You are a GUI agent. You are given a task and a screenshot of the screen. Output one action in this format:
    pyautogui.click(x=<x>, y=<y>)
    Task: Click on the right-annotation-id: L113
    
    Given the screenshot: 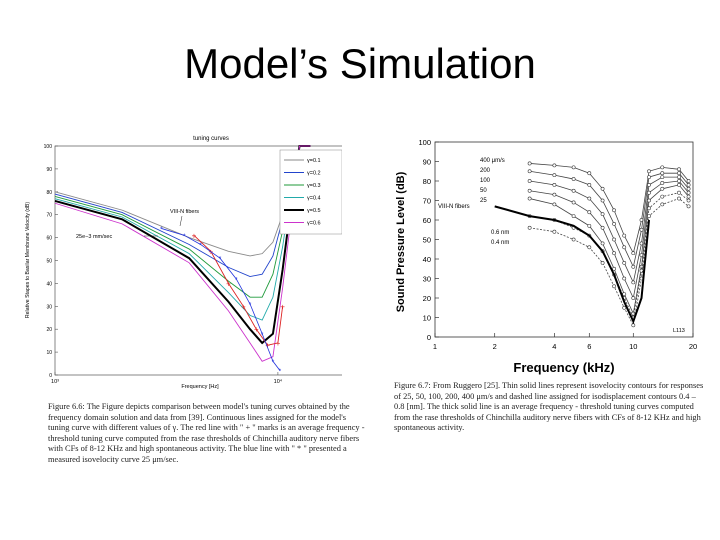 What is the action you would take?
    pyautogui.click(x=679, y=331)
    